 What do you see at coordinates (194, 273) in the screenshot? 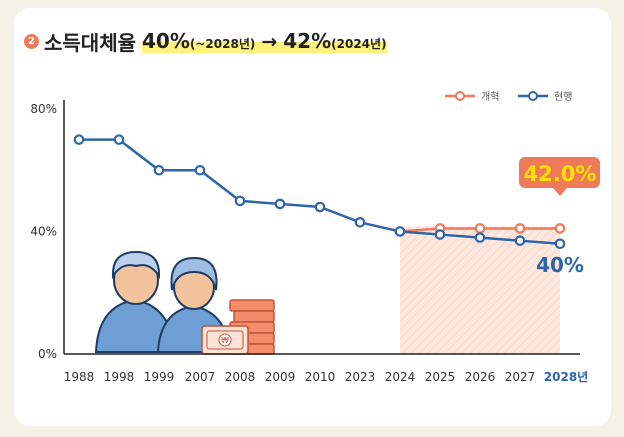
I see `person-woman-hair-icon` at bounding box center [194, 273].